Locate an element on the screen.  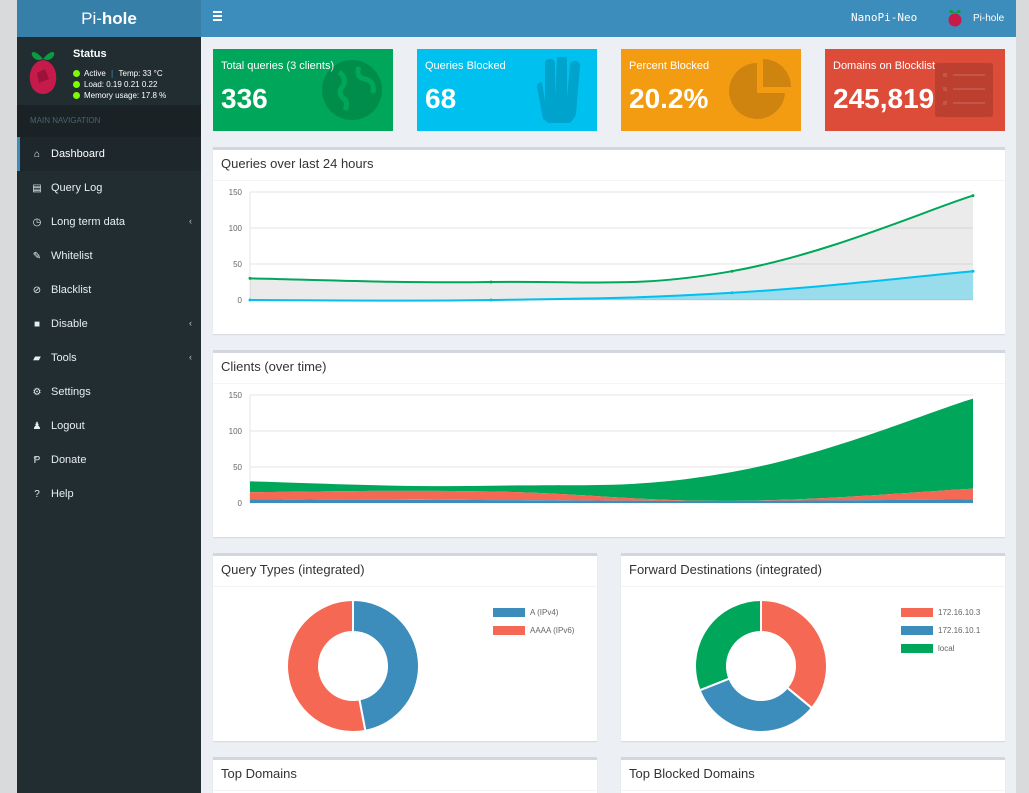
query-types-panel-title: Query Types (integrated) is located at coordinates (405, 571).